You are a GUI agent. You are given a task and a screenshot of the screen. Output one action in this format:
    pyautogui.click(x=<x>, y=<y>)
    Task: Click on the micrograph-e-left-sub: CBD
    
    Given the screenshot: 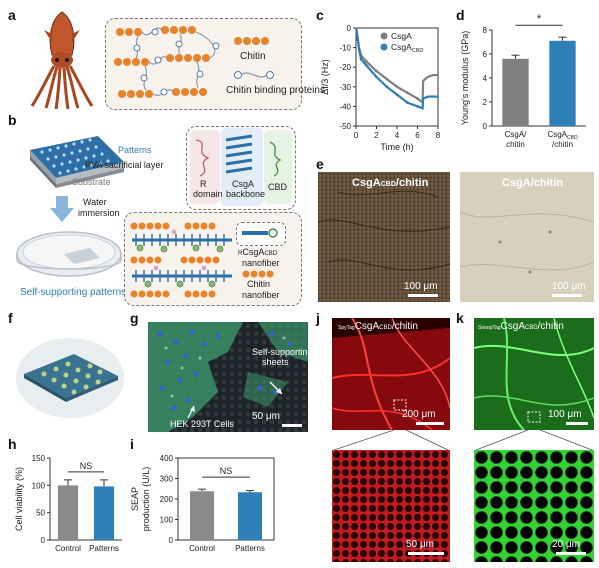 What is the action you would take?
    pyautogui.click(x=388, y=184)
    